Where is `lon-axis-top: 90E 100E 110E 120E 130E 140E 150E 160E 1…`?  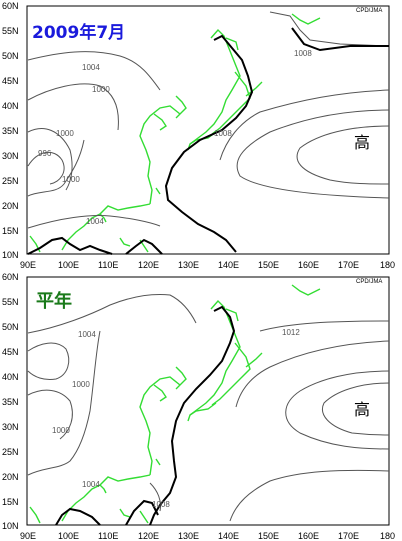
lon-axis-top: 90E 100E 110E 120E 130E 140E 150E 160E 1… is located at coordinates (207, 265).